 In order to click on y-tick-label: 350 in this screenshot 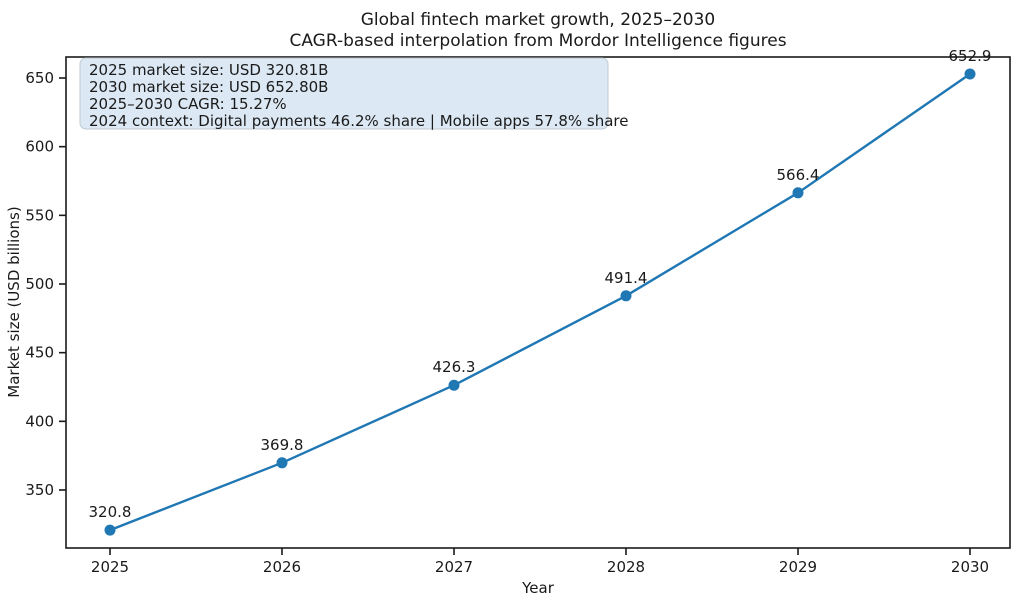, I will do `click(39, 490)`.